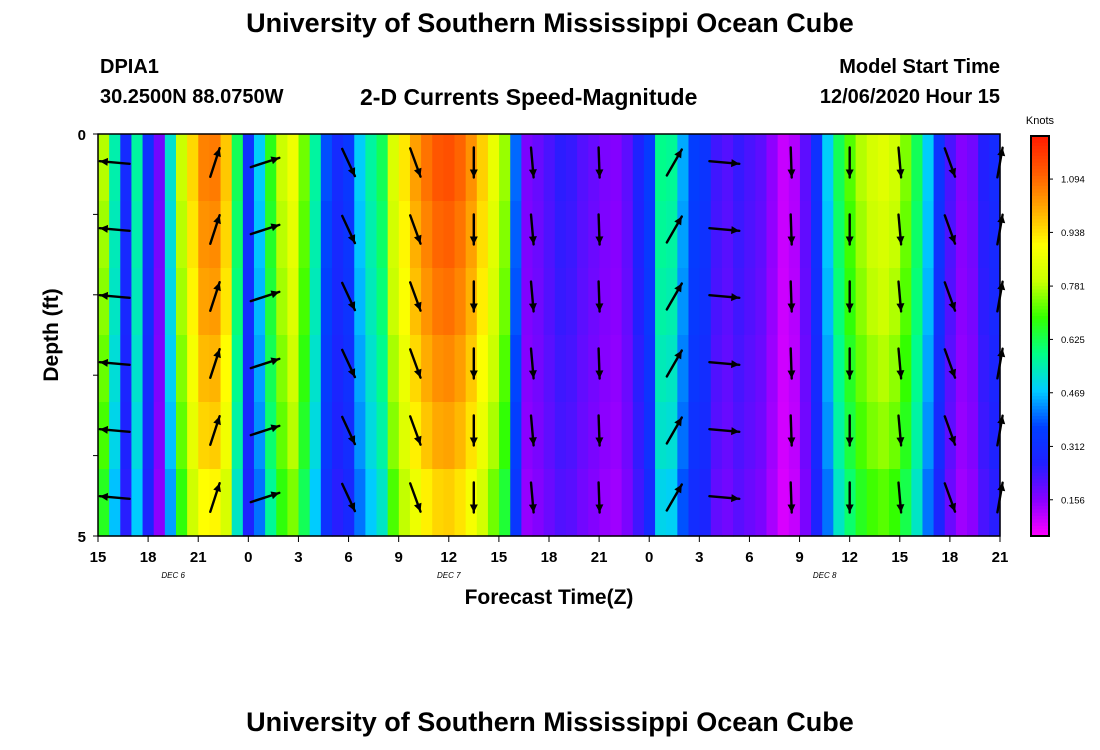  I want to click on x-tick-label: 6, so click(348, 557).